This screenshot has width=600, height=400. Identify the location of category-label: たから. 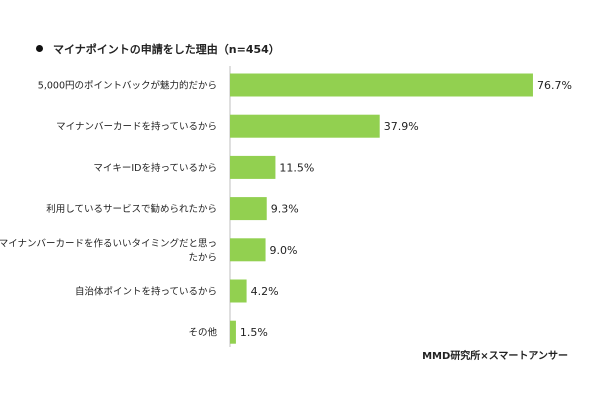
(202, 257).